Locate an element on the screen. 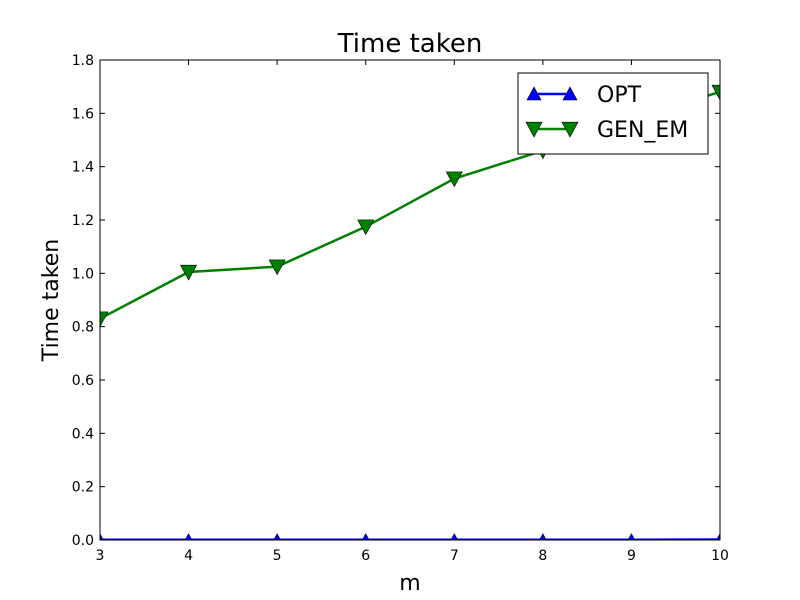 Image resolution: width=800 pixels, height=600 pixels. x-tick-label: 9 is located at coordinates (631, 556).